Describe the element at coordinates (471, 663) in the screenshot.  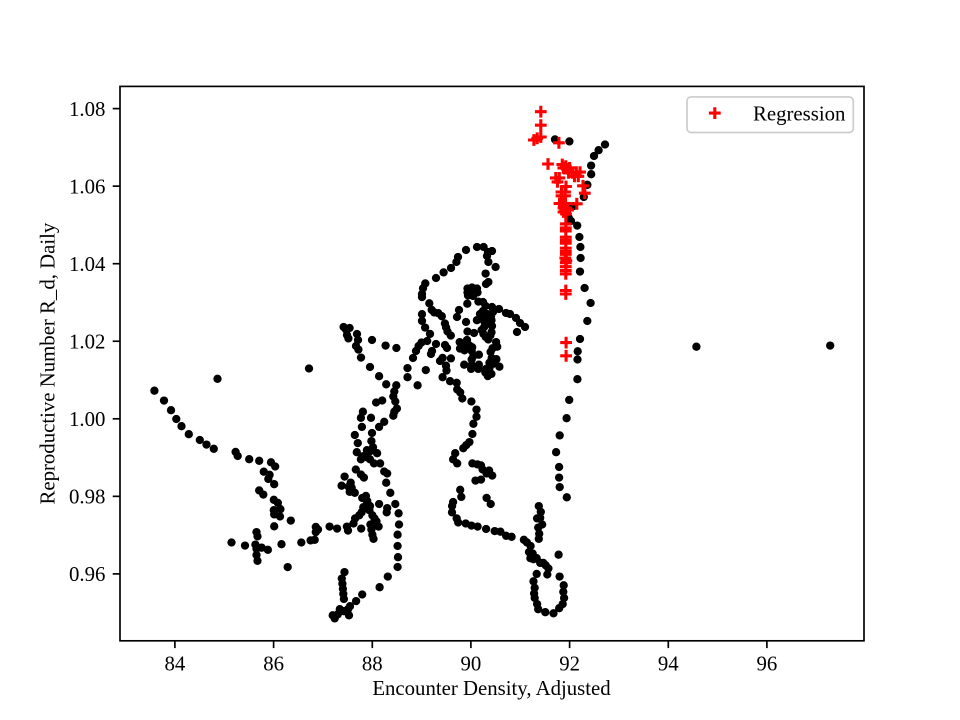
I see `svg-text: 90` at that location.